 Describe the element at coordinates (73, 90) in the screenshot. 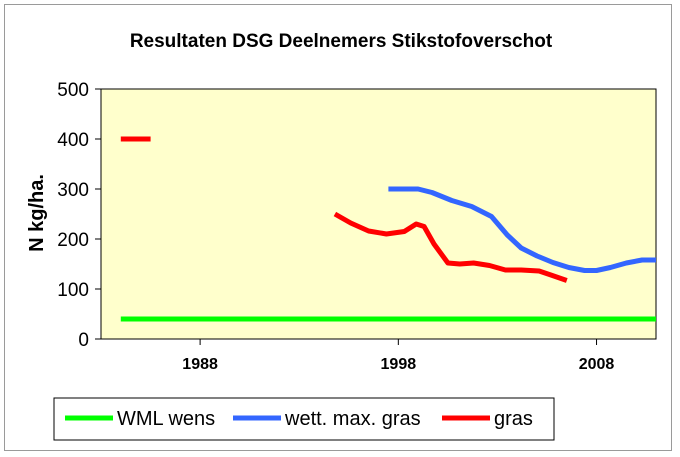

I see `y-tick-label: 500` at that location.